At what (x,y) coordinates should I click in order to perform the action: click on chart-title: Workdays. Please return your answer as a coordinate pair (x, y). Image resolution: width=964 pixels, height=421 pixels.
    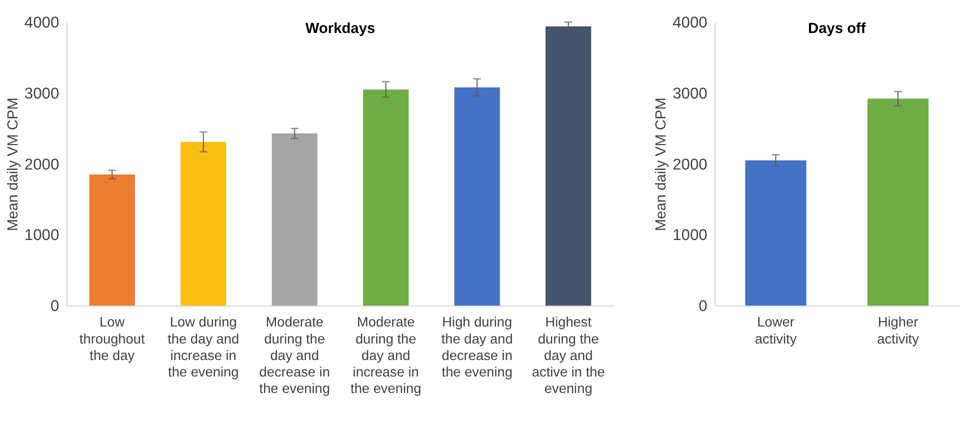
    Looking at the image, I should click on (340, 28).